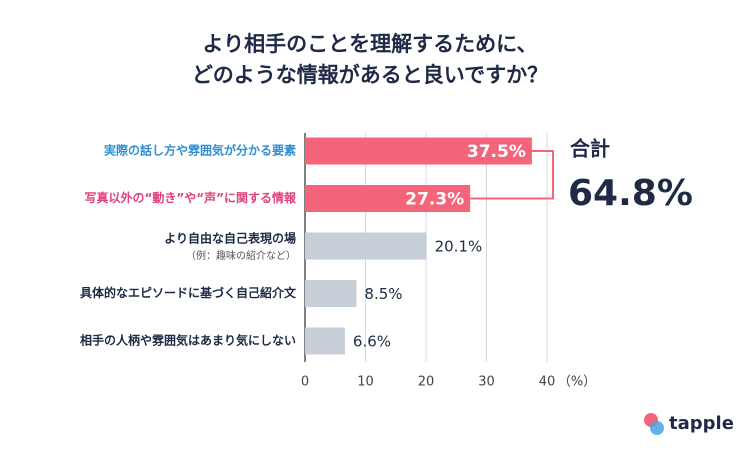 The height and width of the screenshot is (450, 741). I want to click on x-tick-label: 30, so click(486, 382).